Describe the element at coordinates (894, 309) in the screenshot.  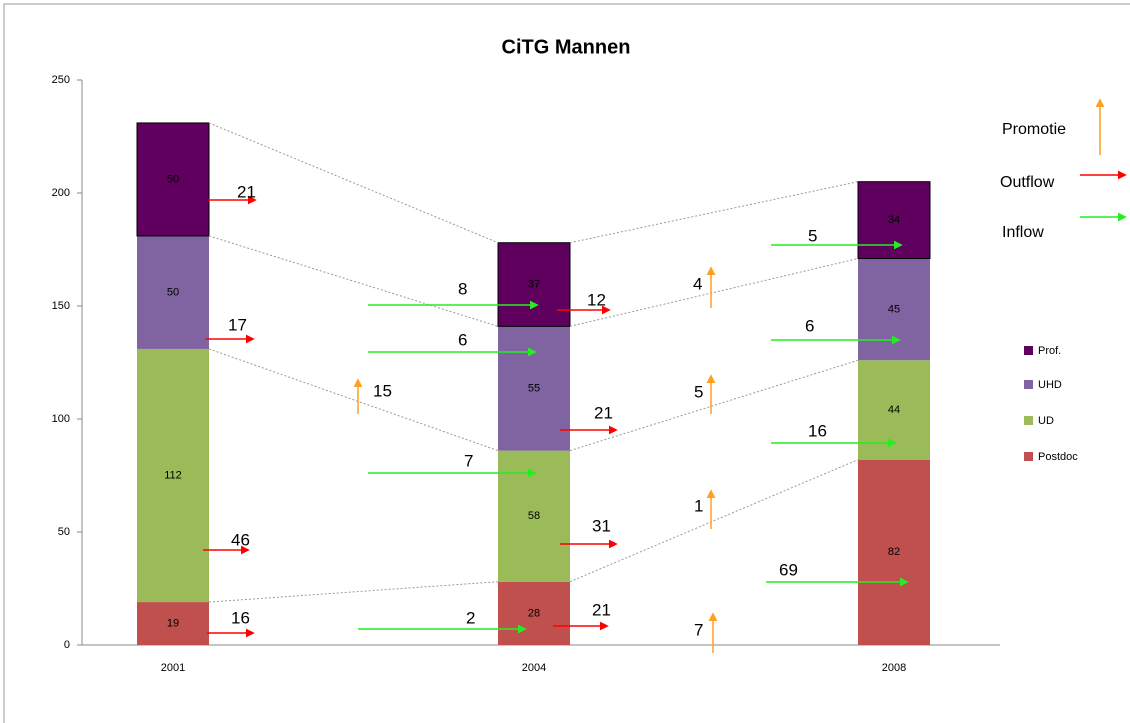
I see `segment-label: 45` at that location.